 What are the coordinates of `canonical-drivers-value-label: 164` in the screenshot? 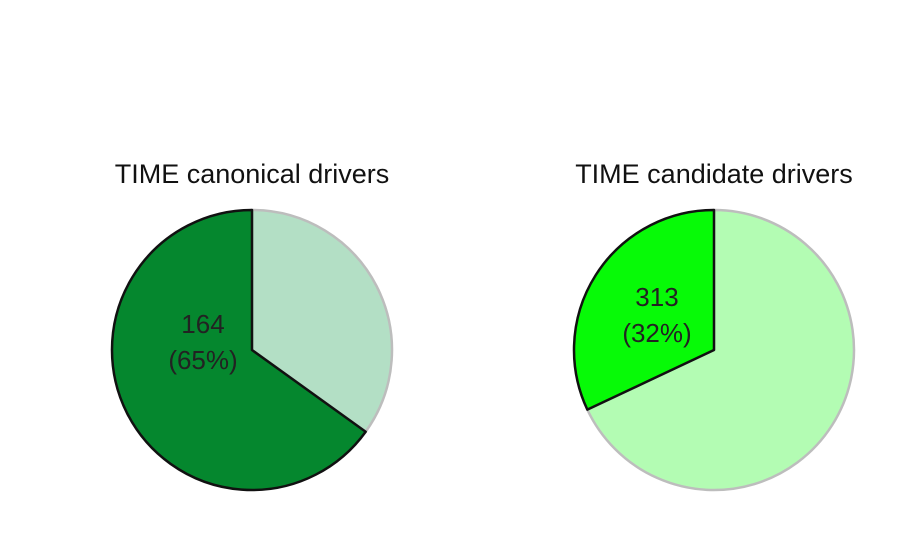 It's located at (202, 324).